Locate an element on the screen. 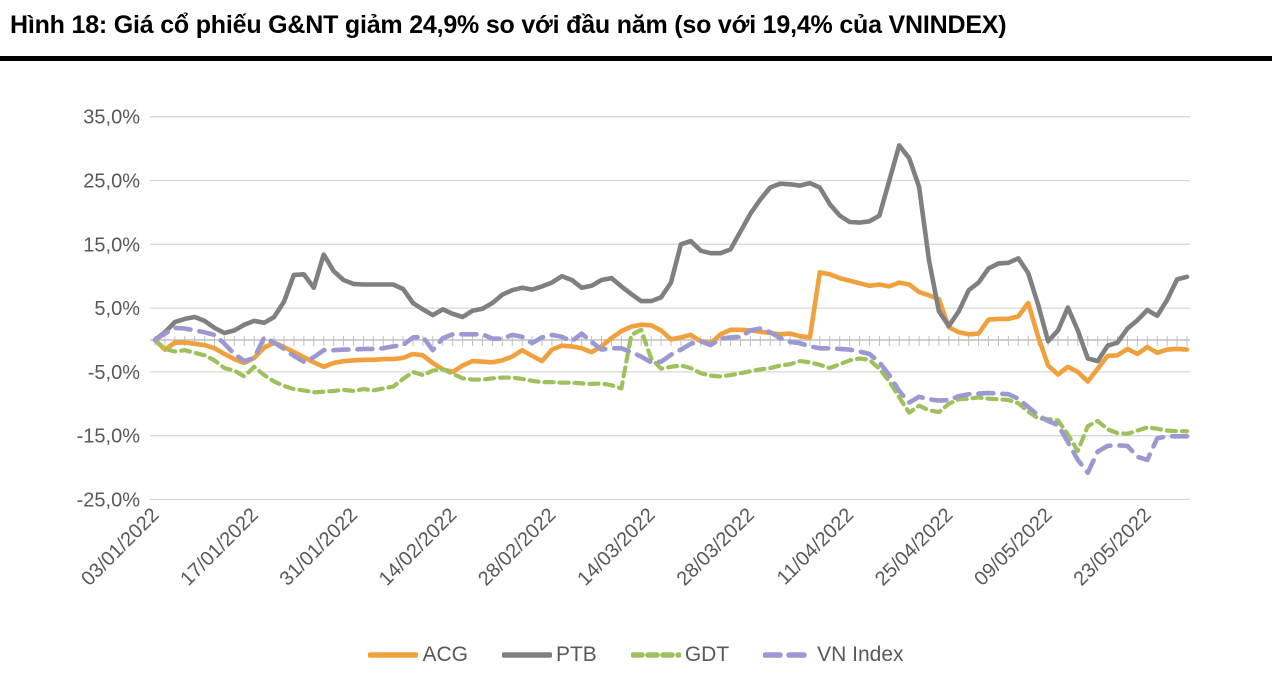 The height and width of the screenshot is (698, 1272). x-axis-tick-label: 14/02/2022 is located at coordinates (418, 547).